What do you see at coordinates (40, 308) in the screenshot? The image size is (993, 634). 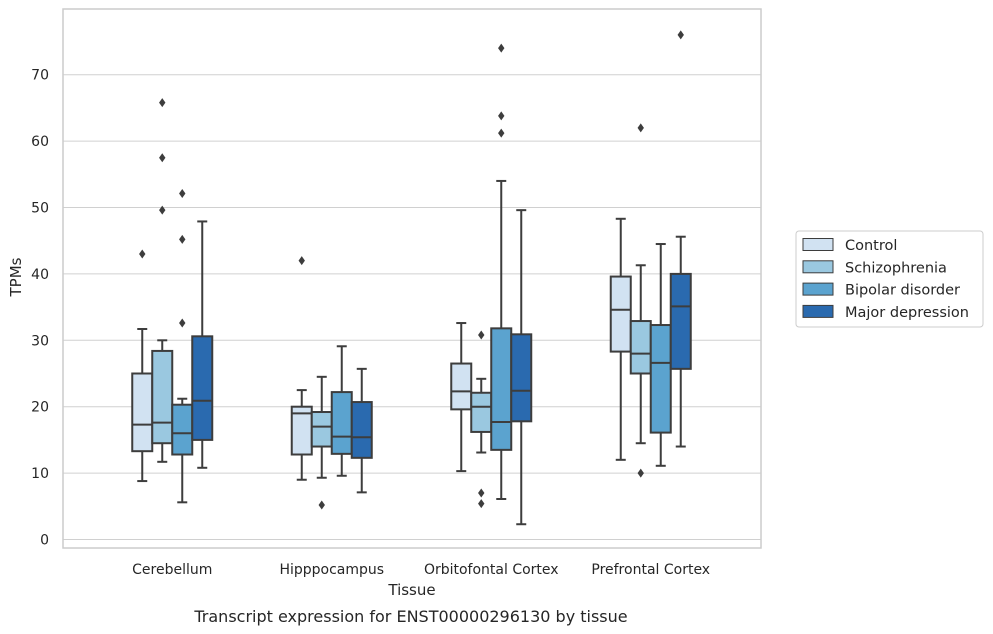 I see `y-tick-labels: 0 10 20 30 40 50 60 70` at bounding box center [40, 308].